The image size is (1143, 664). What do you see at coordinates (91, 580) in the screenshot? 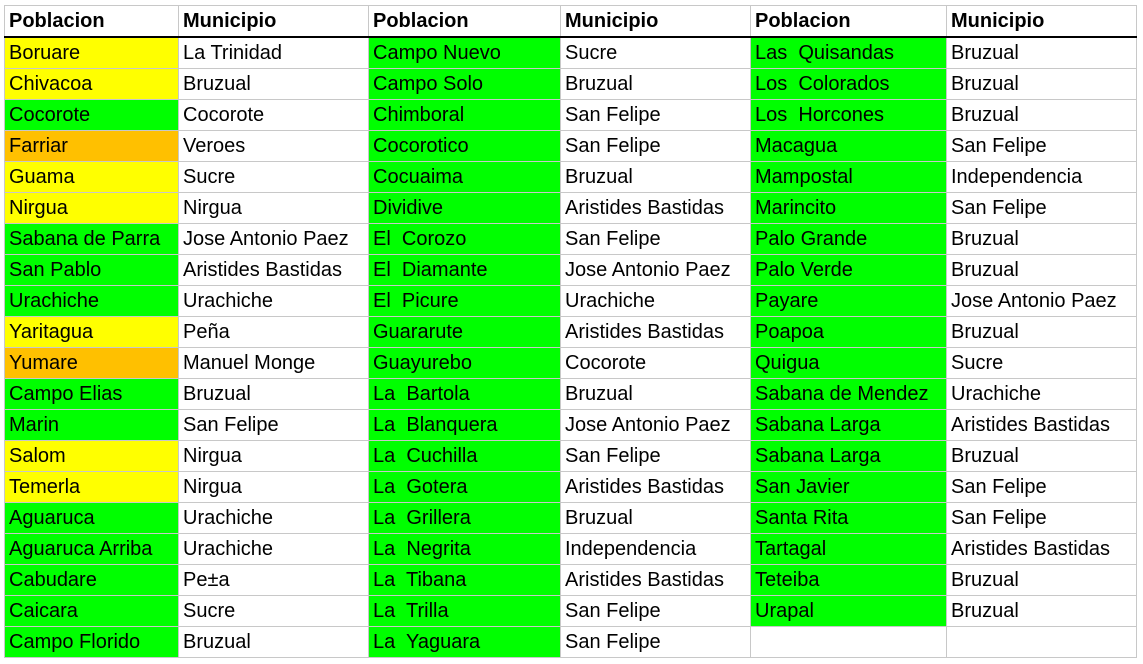
I see `poblacion-cell: Cabudare` at bounding box center [91, 580].